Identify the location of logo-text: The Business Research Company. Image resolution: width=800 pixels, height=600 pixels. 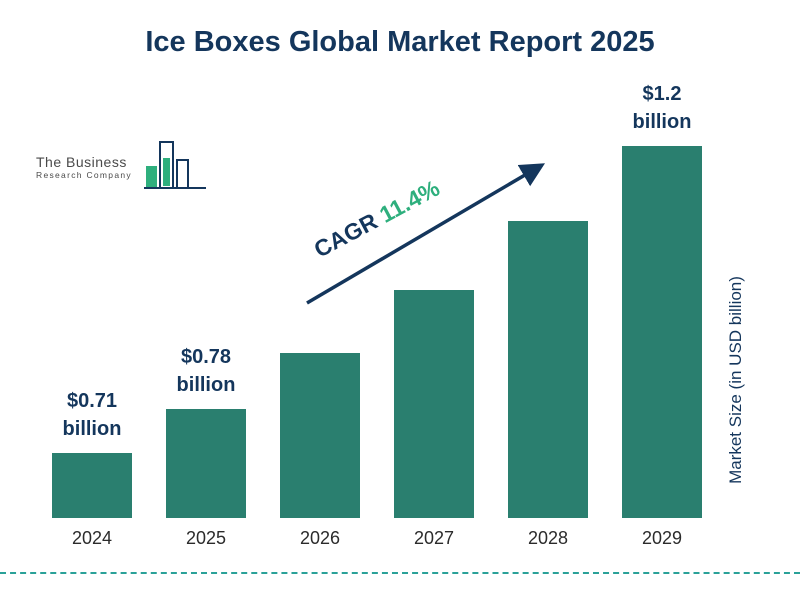
(84, 167).